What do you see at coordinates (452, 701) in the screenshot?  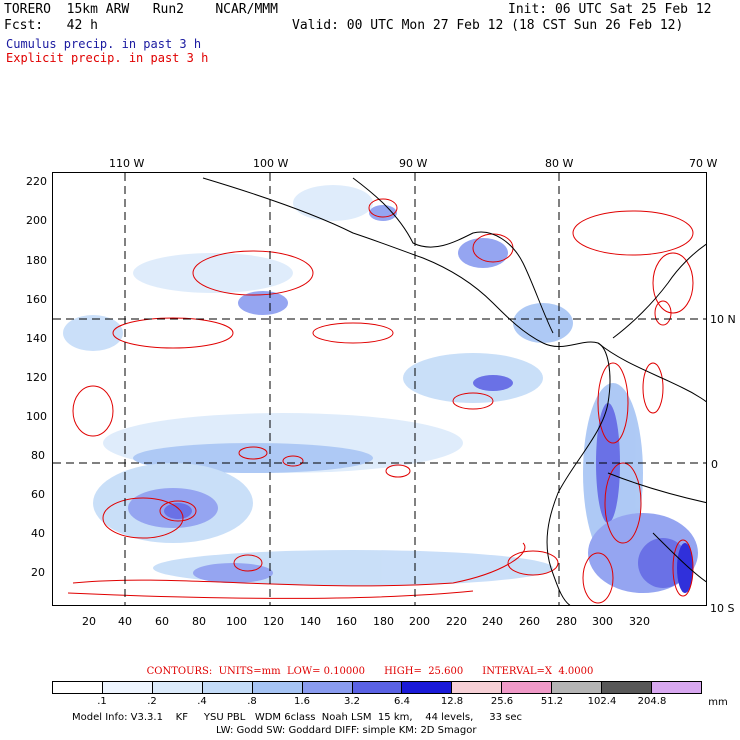 I see `colorbar-label: 12.8` at bounding box center [452, 701].